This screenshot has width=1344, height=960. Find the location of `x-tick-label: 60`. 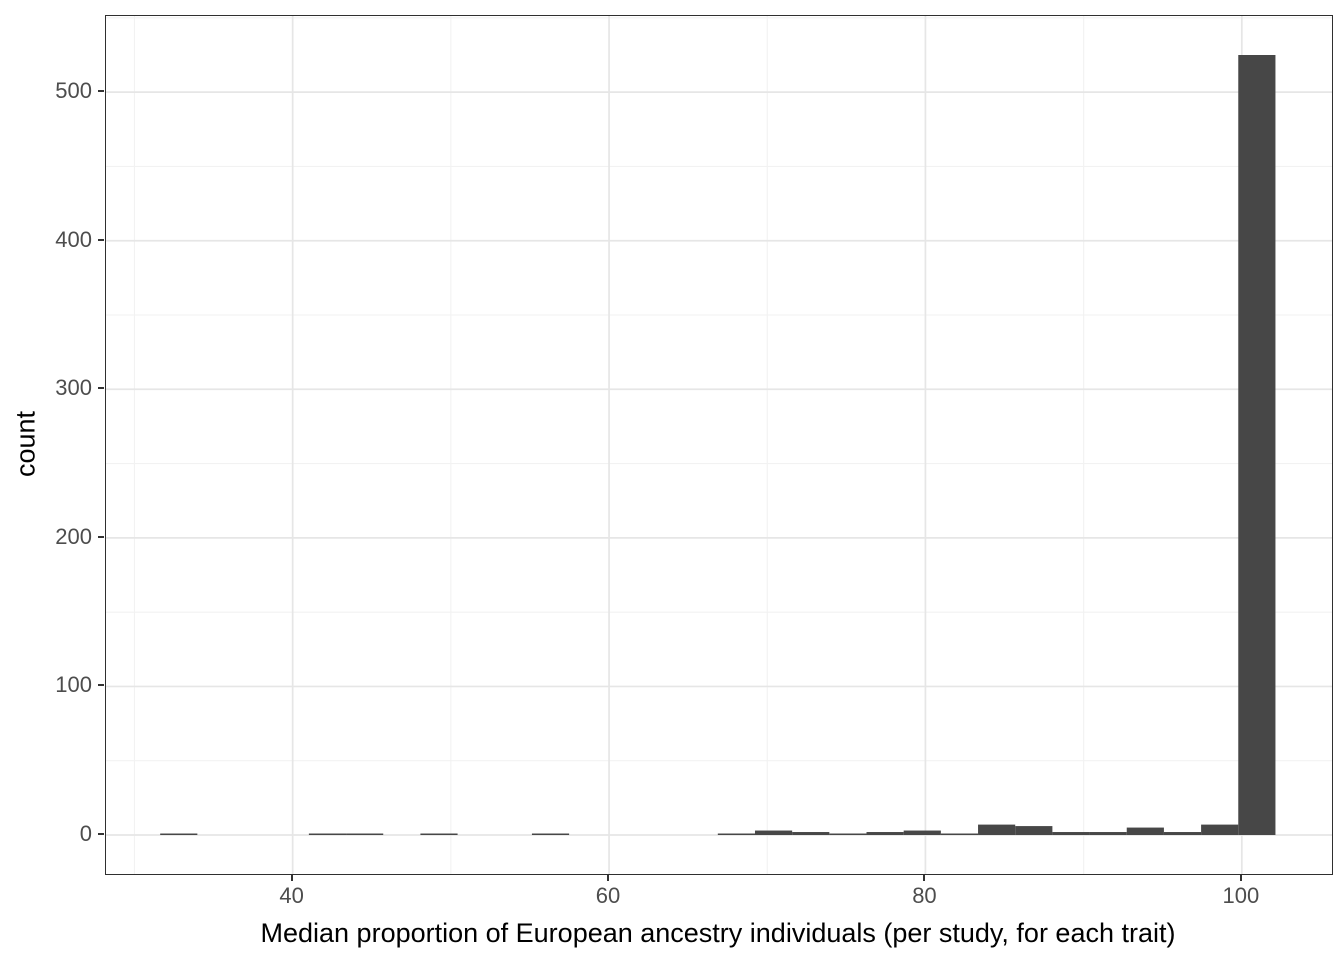

x-tick-label: 60 is located at coordinates (608, 895).